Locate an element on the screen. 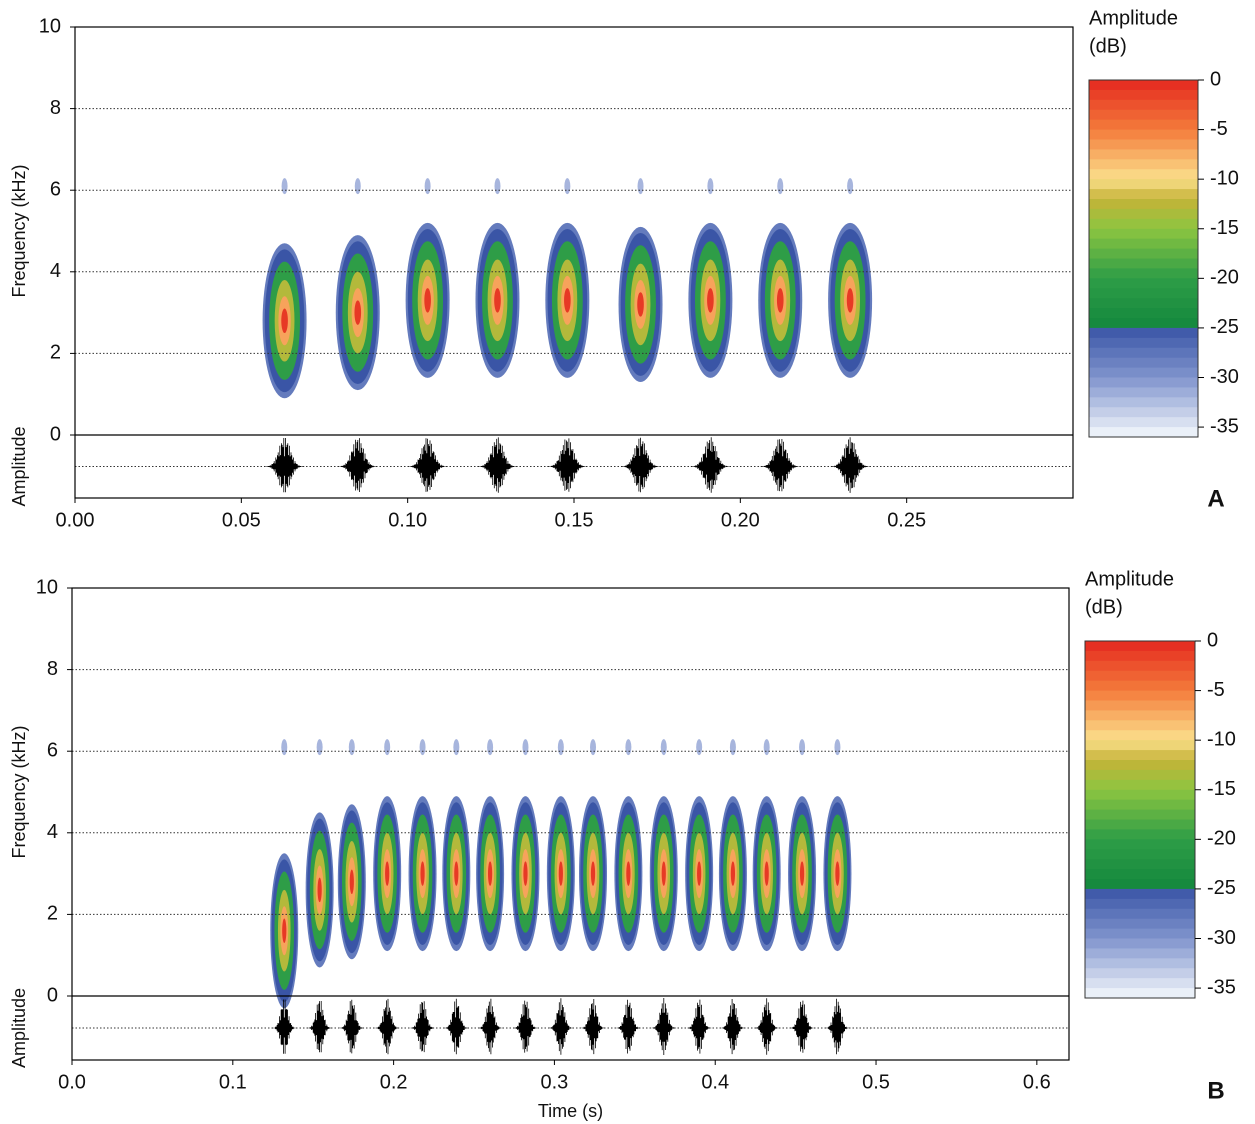  colorbar-title: (dB) is located at coordinates (1104, 607).